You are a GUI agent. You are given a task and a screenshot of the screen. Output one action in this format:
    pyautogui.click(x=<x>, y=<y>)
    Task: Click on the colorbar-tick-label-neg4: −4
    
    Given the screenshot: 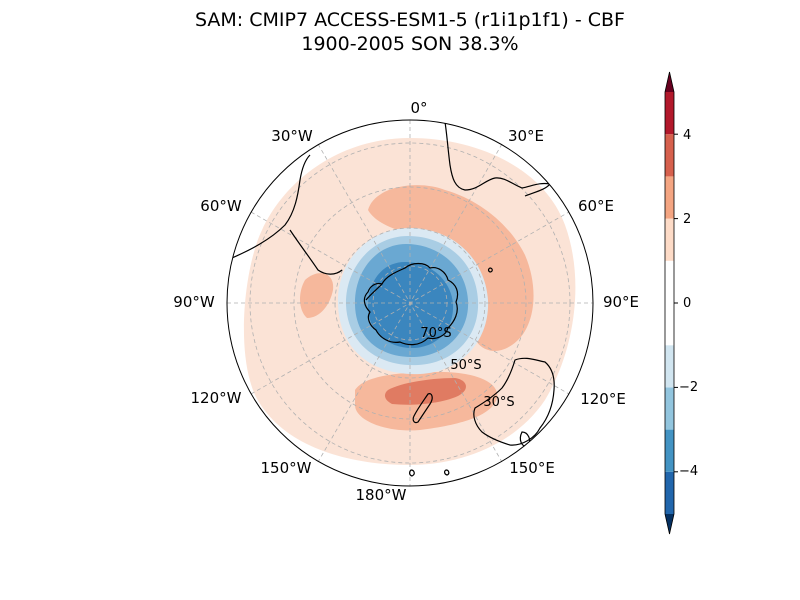 What is the action you would take?
    pyautogui.click(x=688, y=471)
    